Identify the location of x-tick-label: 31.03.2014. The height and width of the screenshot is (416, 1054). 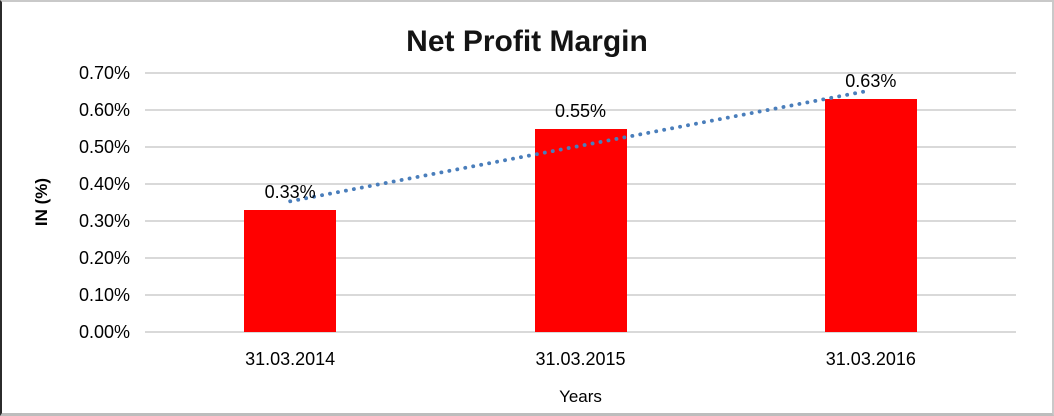
(290, 359).